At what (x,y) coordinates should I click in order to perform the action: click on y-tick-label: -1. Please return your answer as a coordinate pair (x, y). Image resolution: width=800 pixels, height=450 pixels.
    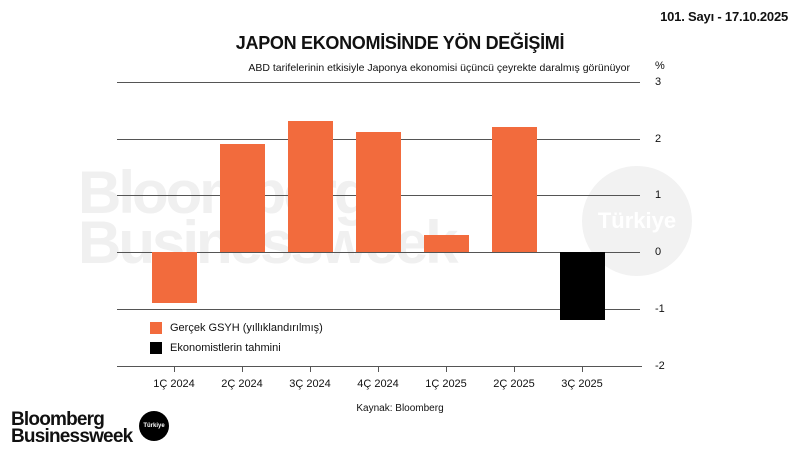
    Looking at the image, I should click on (660, 309).